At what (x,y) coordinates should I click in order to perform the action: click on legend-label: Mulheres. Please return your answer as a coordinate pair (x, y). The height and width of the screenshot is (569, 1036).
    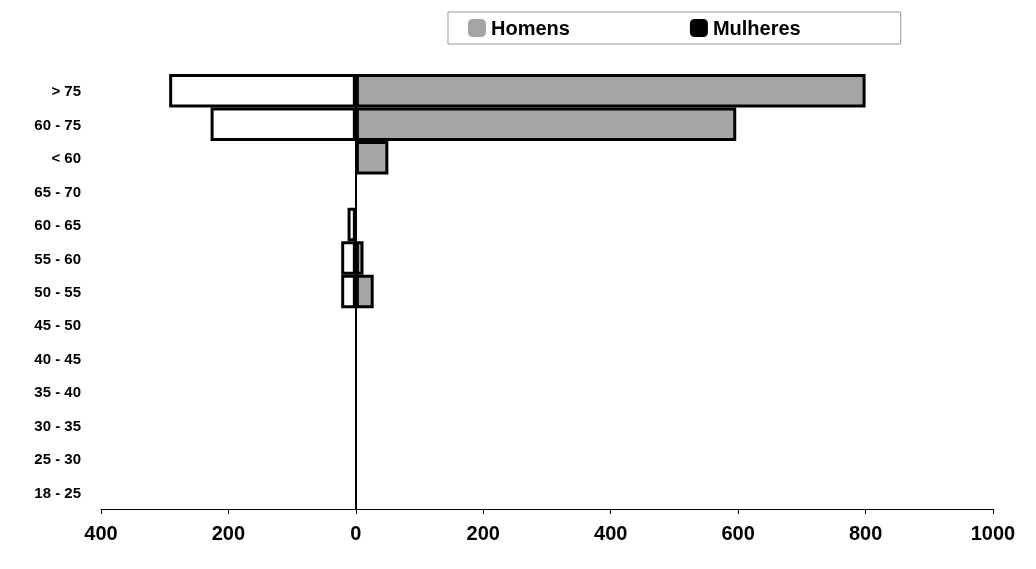
    Looking at the image, I should click on (756, 28).